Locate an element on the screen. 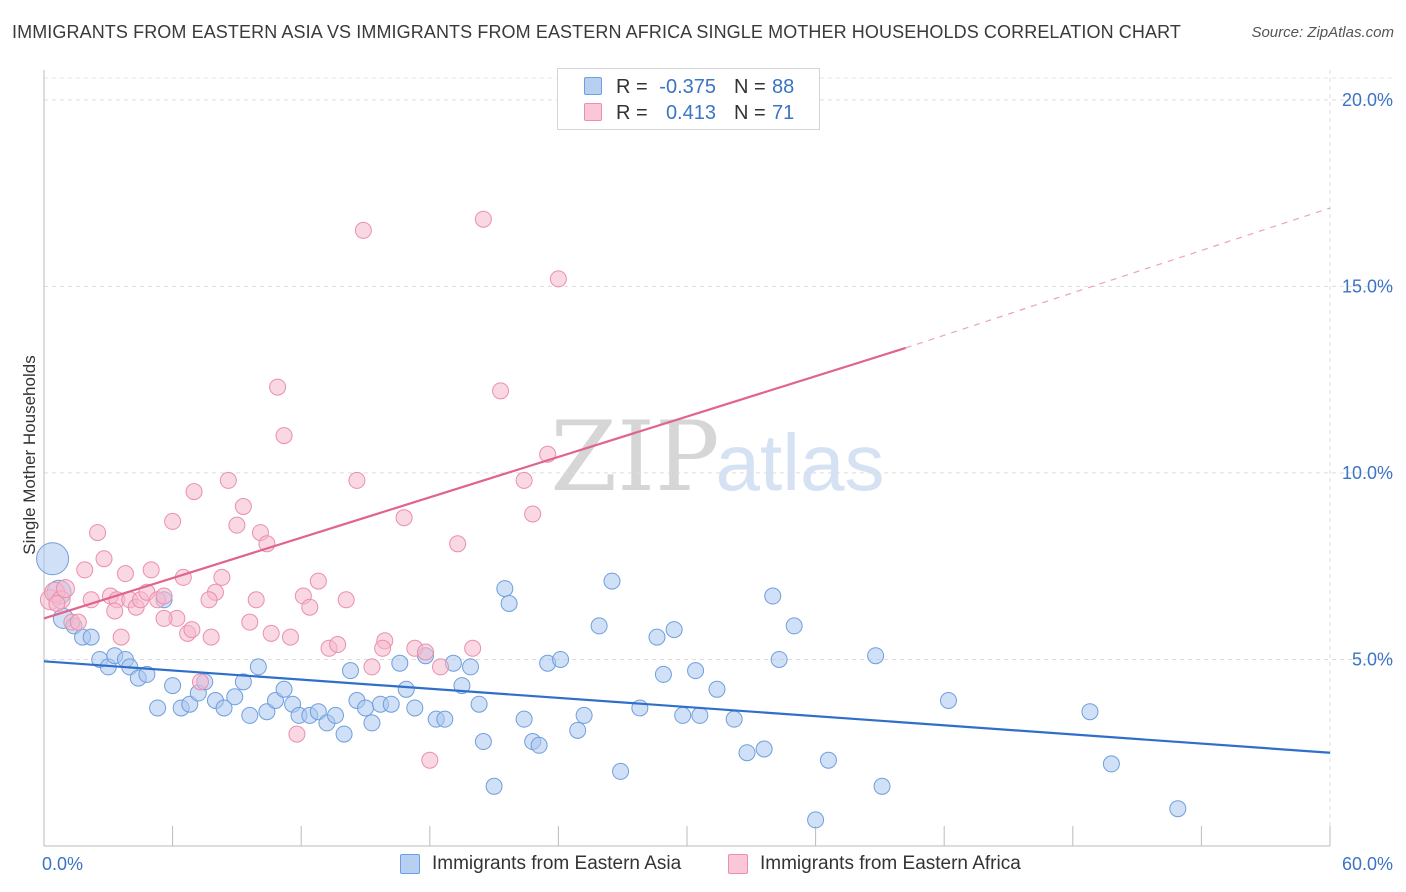 This screenshot has height=892, width=1406. x-tick-label: 60.0% is located at coordinates (1367, 864).